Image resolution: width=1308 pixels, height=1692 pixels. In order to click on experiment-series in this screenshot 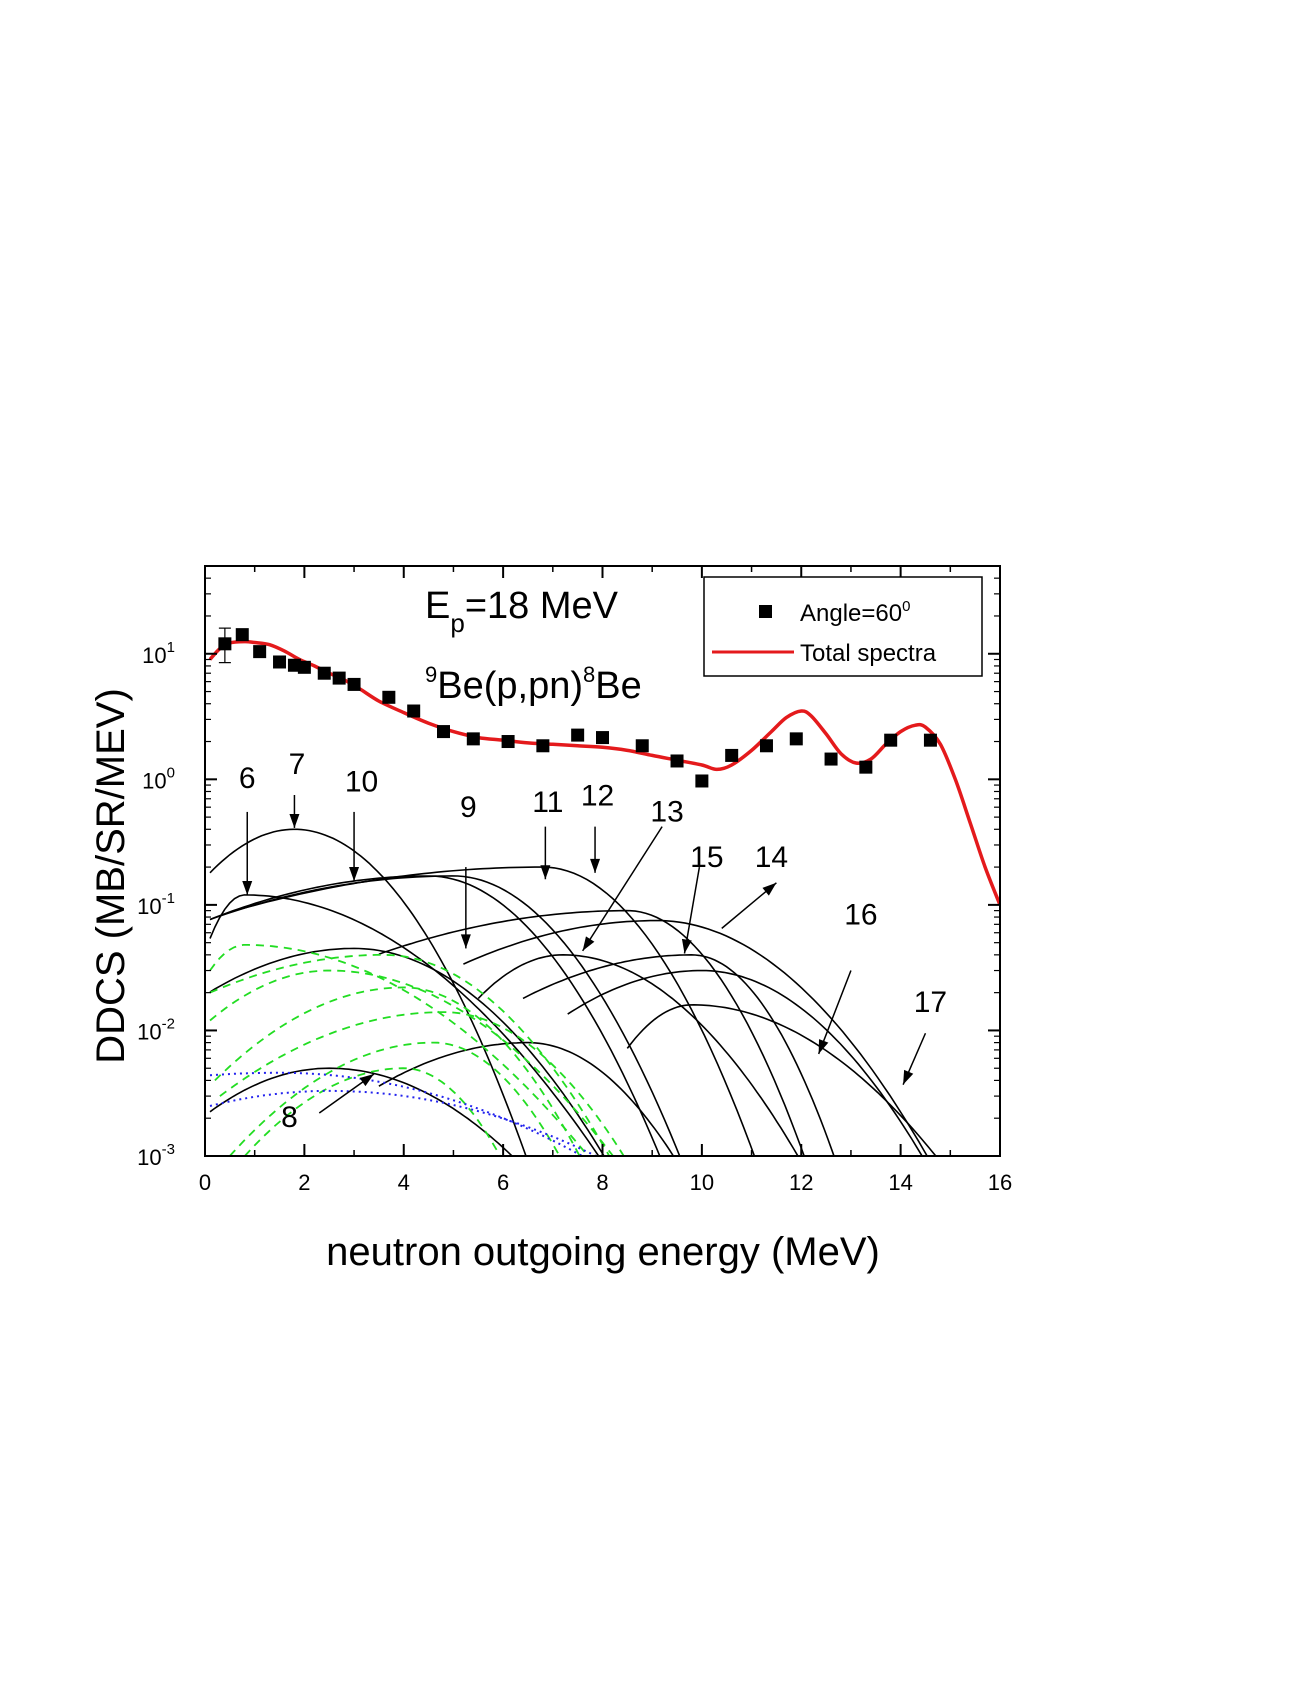, I will do `click(577, 707)`.